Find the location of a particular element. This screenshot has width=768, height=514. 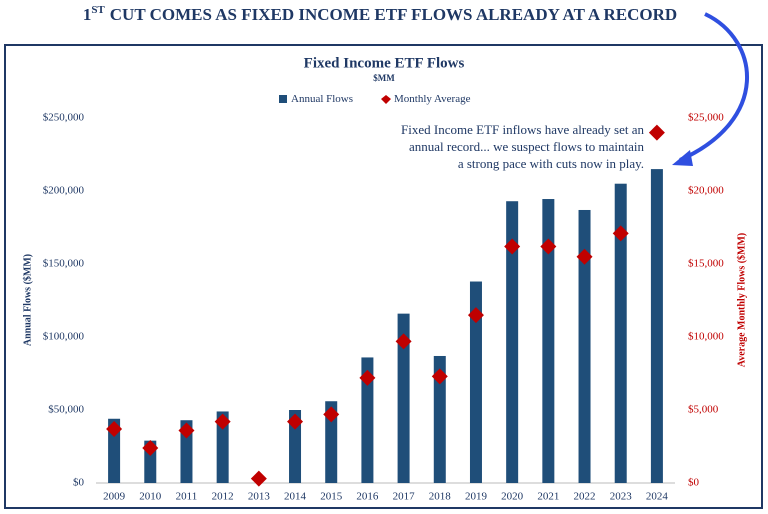

x-tick-label: 2020 is located at coordinates (512, 497).